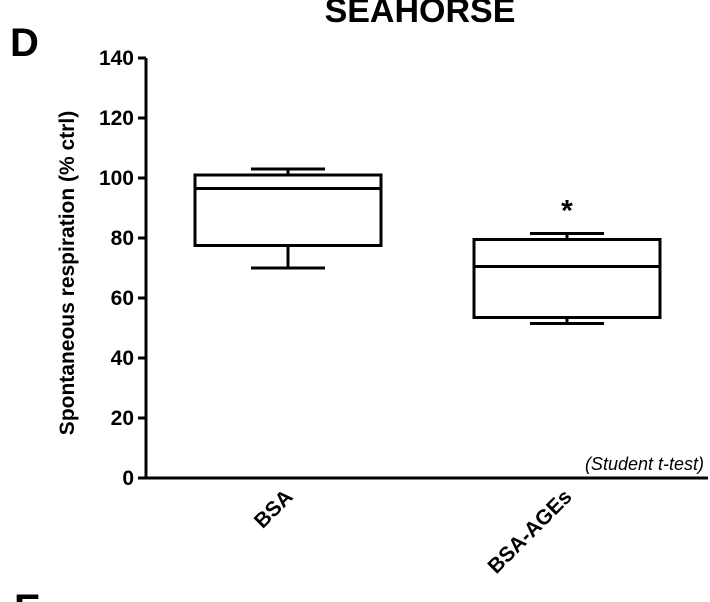  What do you see at coordinates (122, 238) in the screenshot?
I see `y-tick-label: 80` at bounding box center [122, 238].